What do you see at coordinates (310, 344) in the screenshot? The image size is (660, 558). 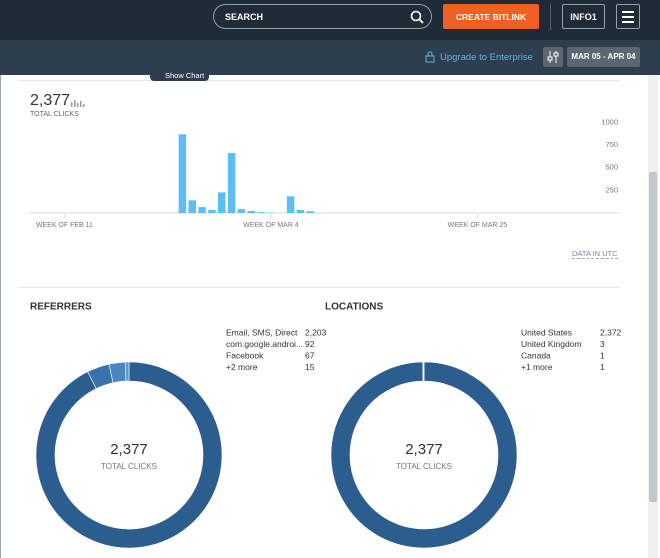 I see `legend-value: 92` at bounding box center [310, 344].